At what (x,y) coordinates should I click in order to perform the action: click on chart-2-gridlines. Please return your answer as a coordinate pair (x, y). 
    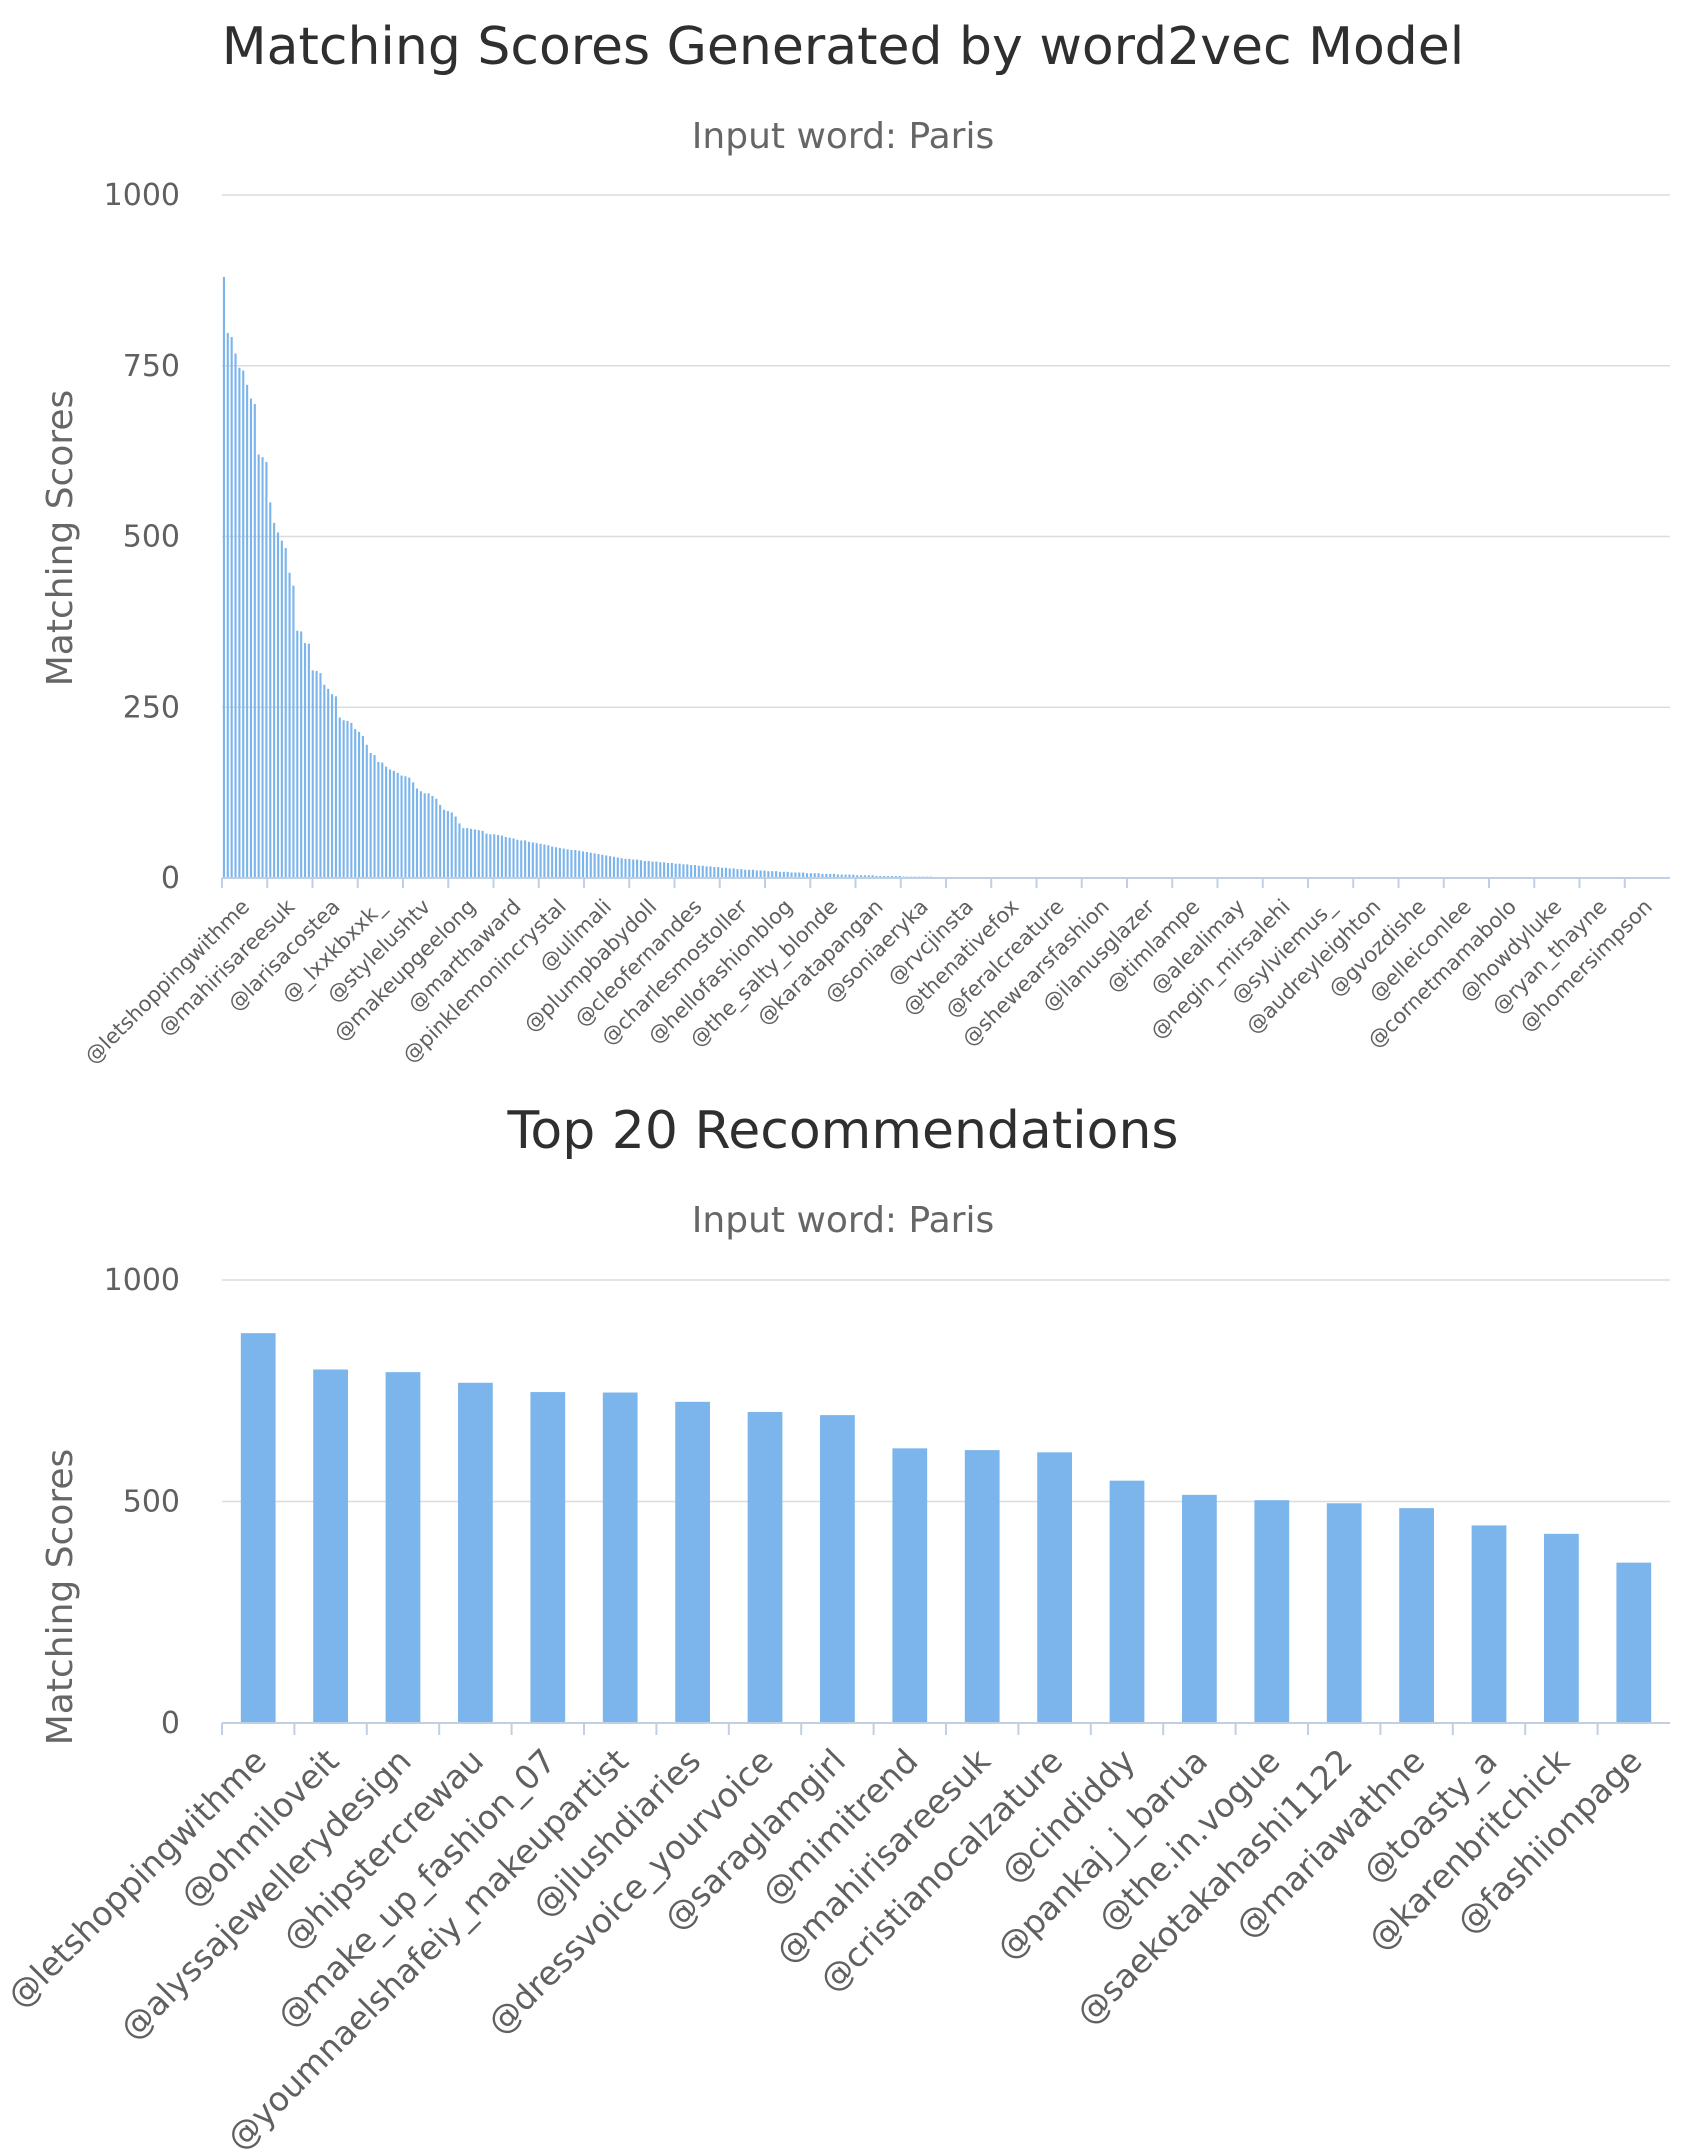
    Looking at the image, I should click on (946, 1391).